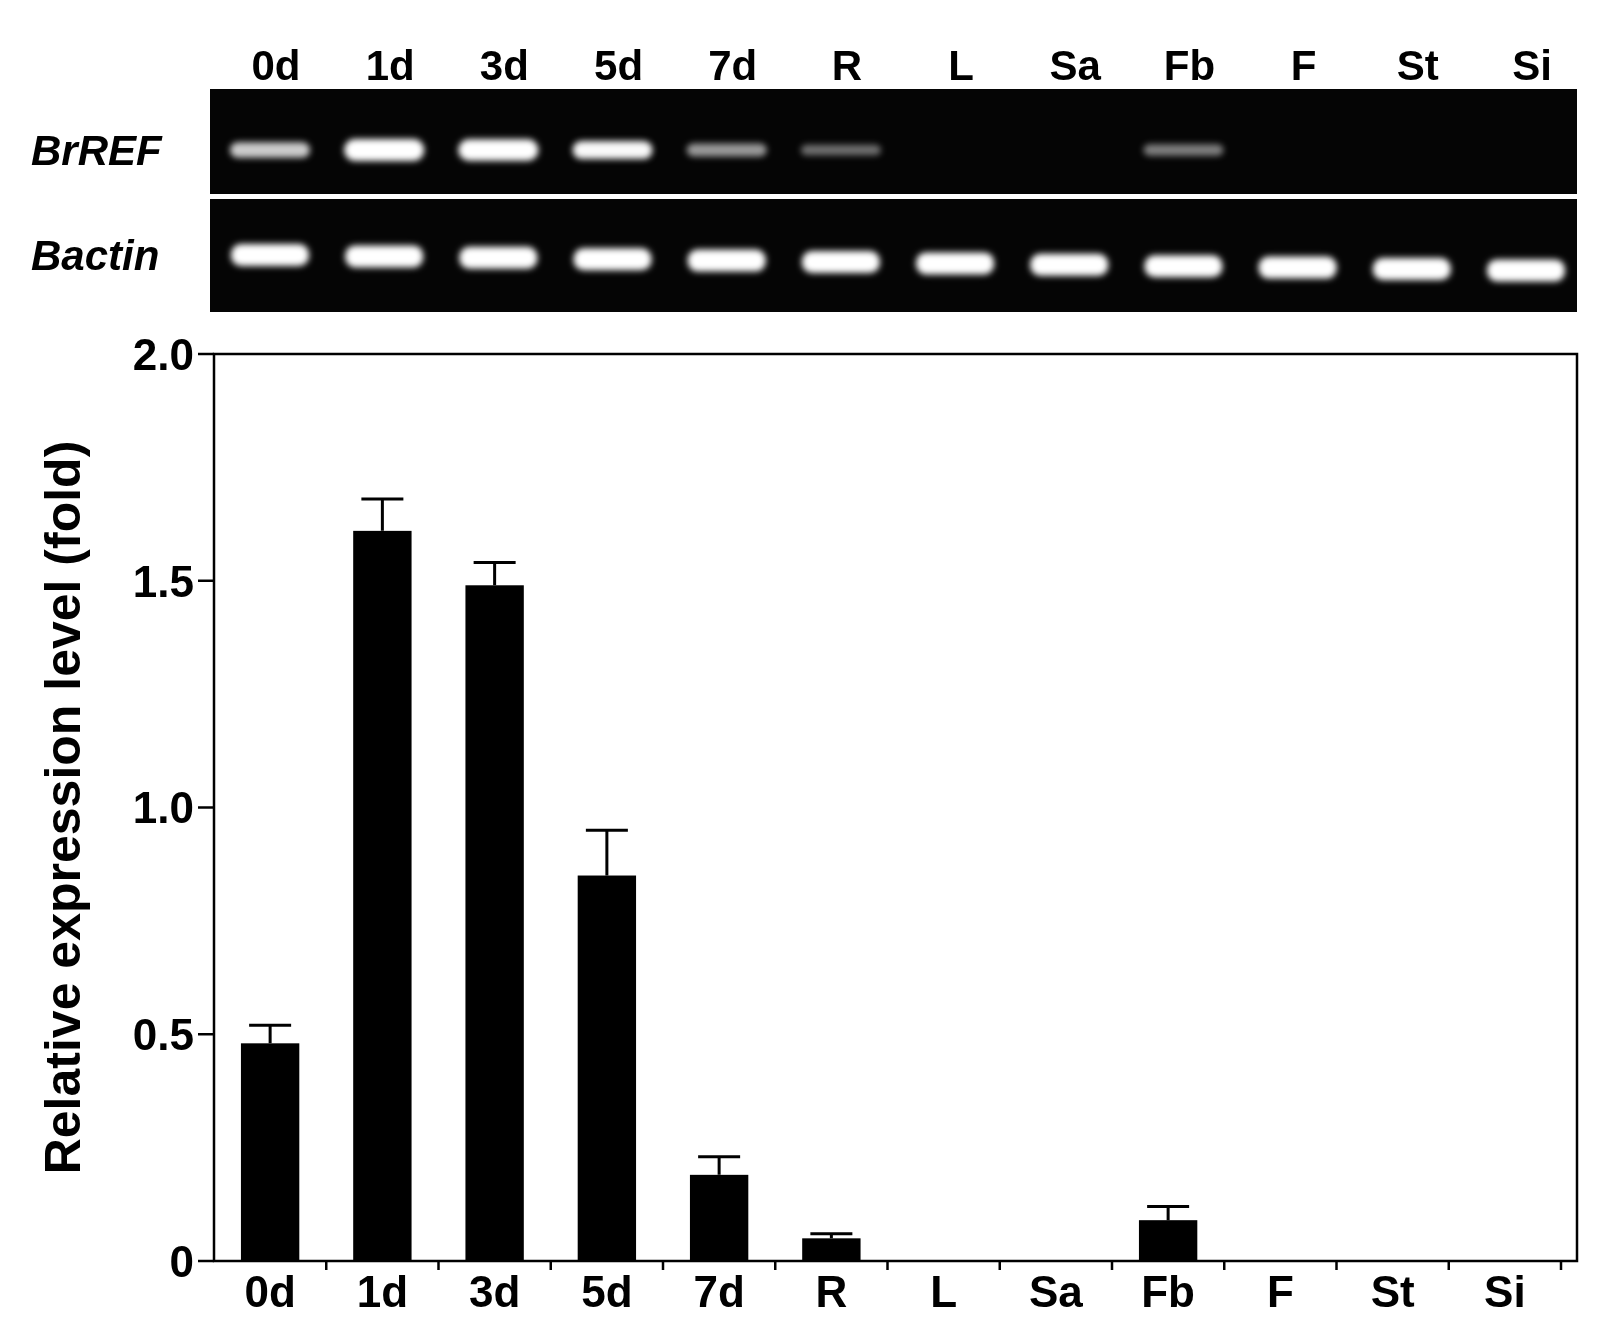 The image size is (1621, 1341). Describe the element at coordinates (1280, 1291) in the screenshot. I see `x-tick-label: F` at that location.